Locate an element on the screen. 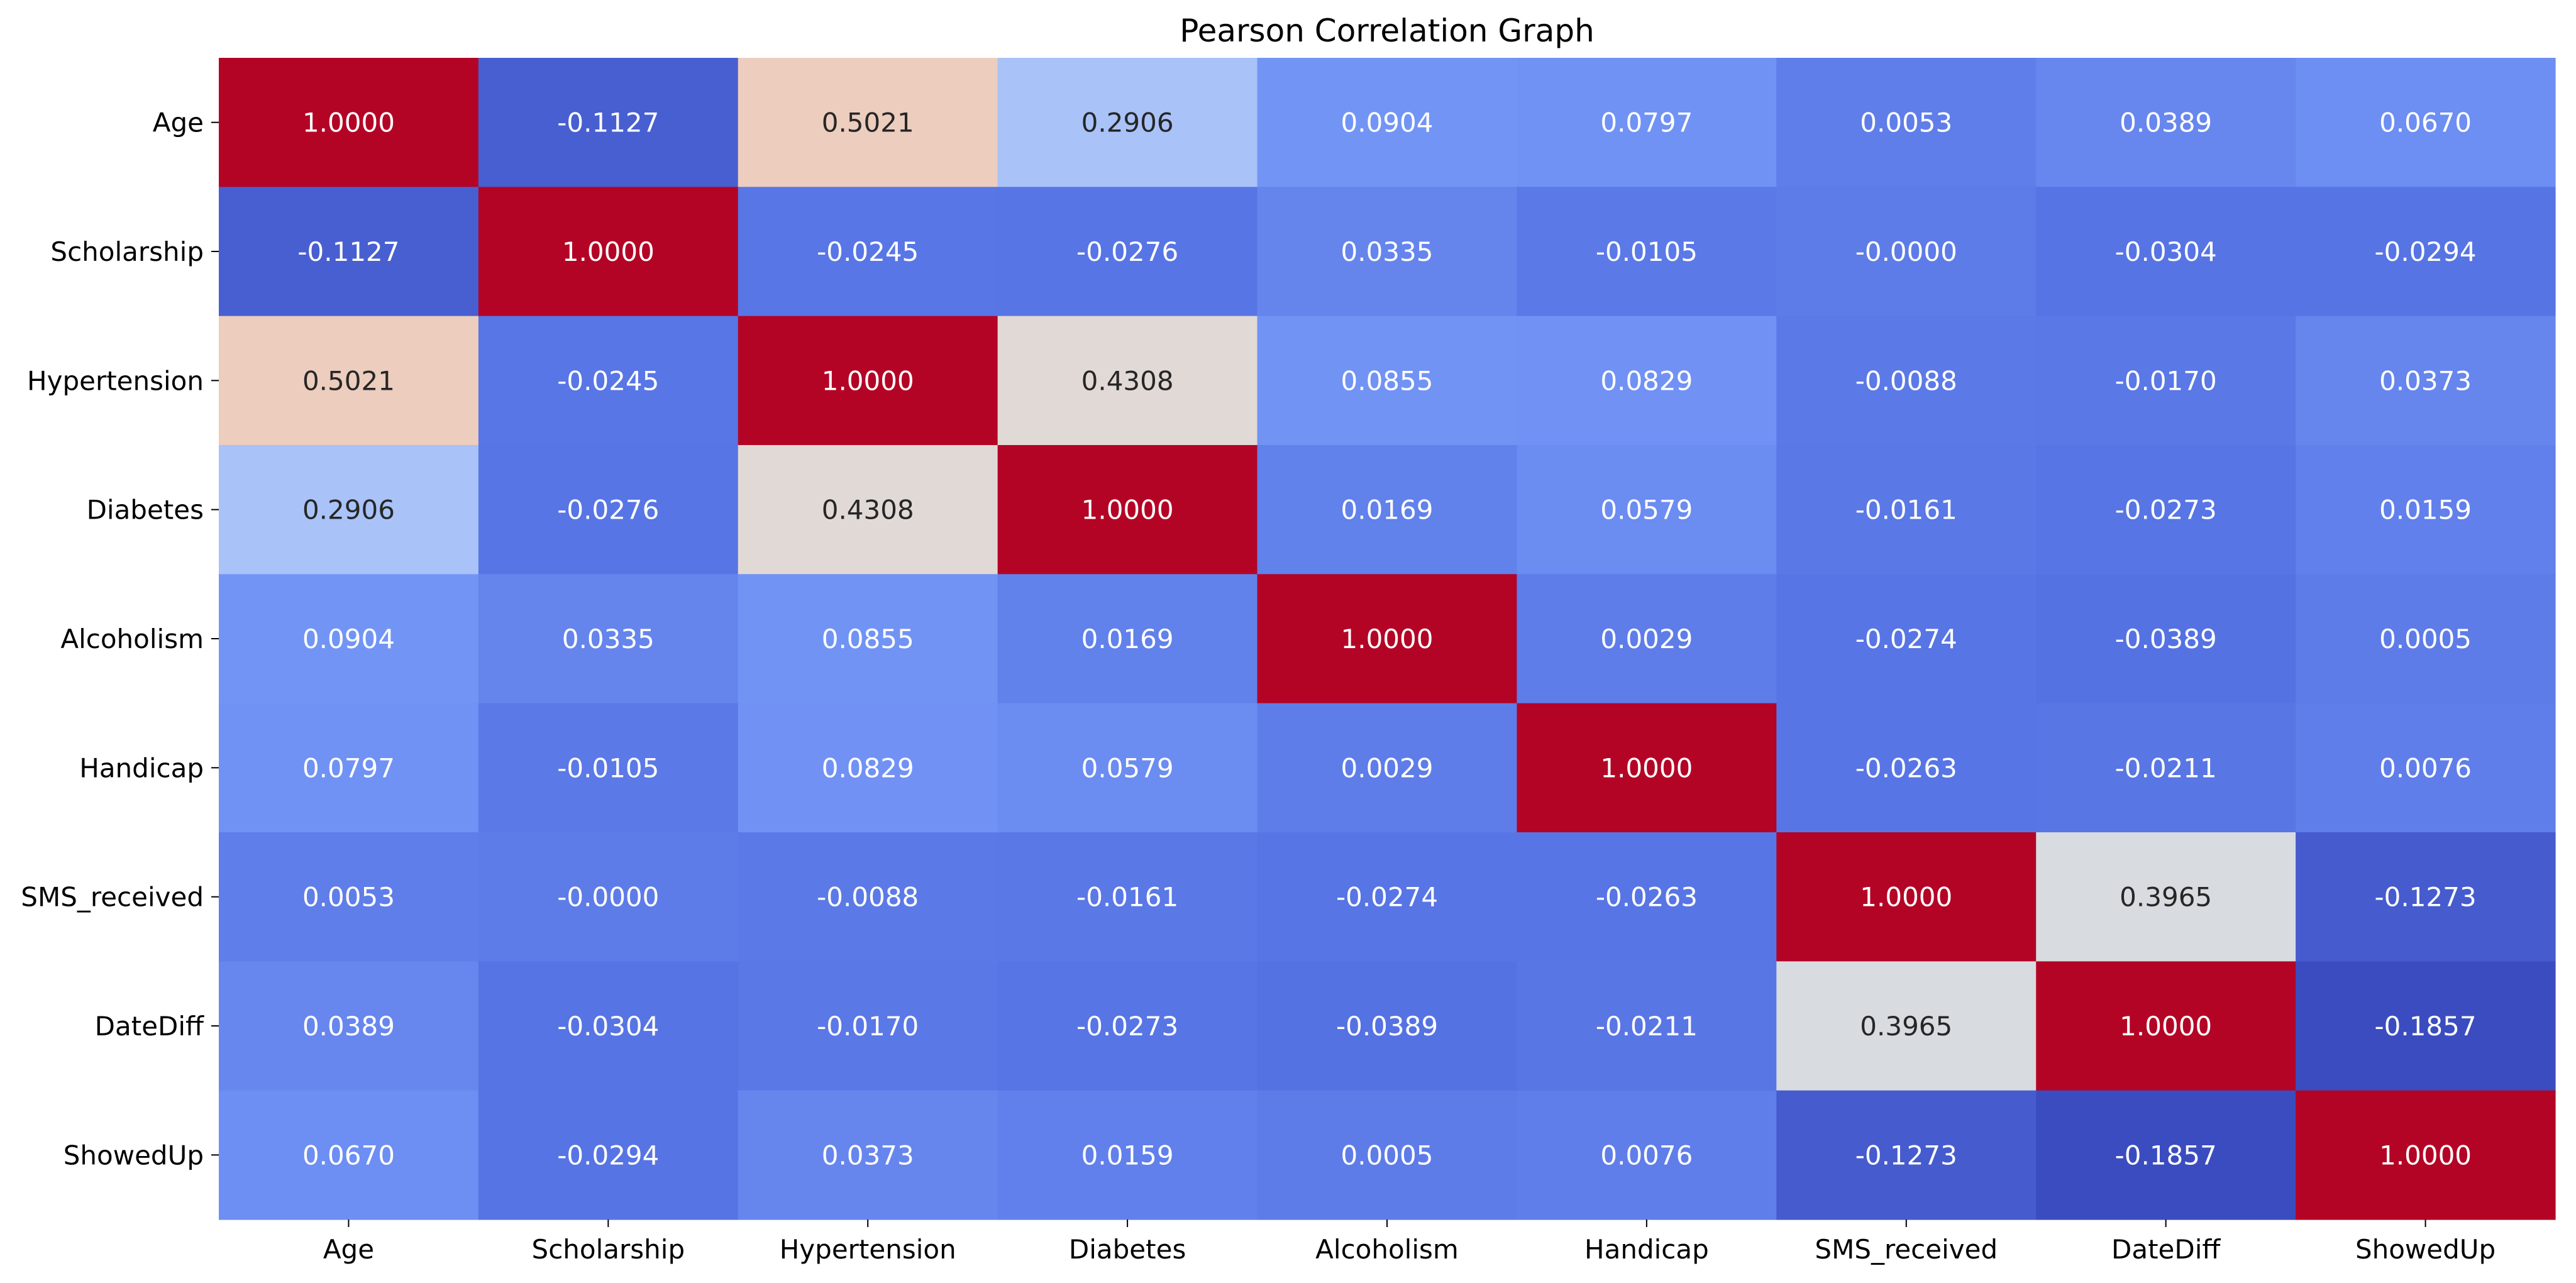 Image resolution: width=2576 pixels, height=1283 pixels. cell-value-label: 0.0373 is located at coordinates (2425, 381).